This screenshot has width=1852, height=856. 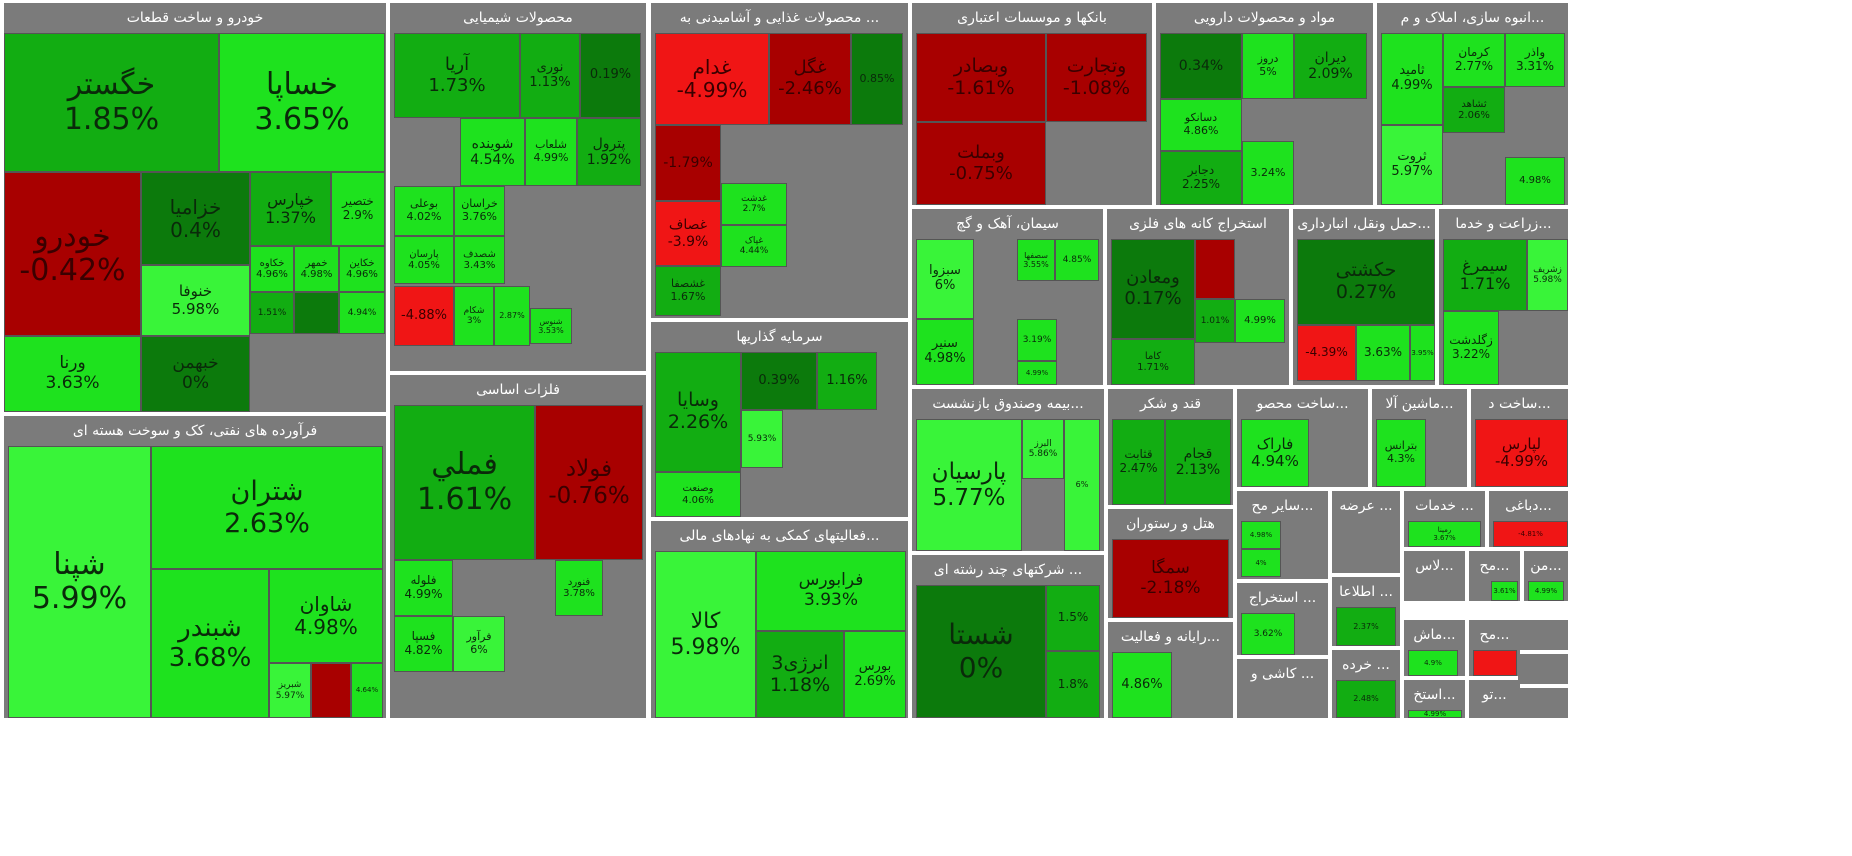 What do you see at coordinates (302, 102) in the screenshot?
I see `stock-tile: خساپا 3.65%` at bounding box center [302, 102].